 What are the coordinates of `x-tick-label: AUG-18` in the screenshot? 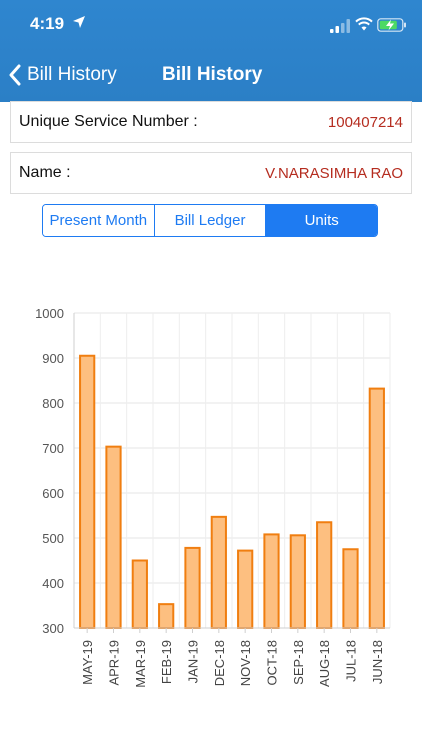 It's located at (324, 663).